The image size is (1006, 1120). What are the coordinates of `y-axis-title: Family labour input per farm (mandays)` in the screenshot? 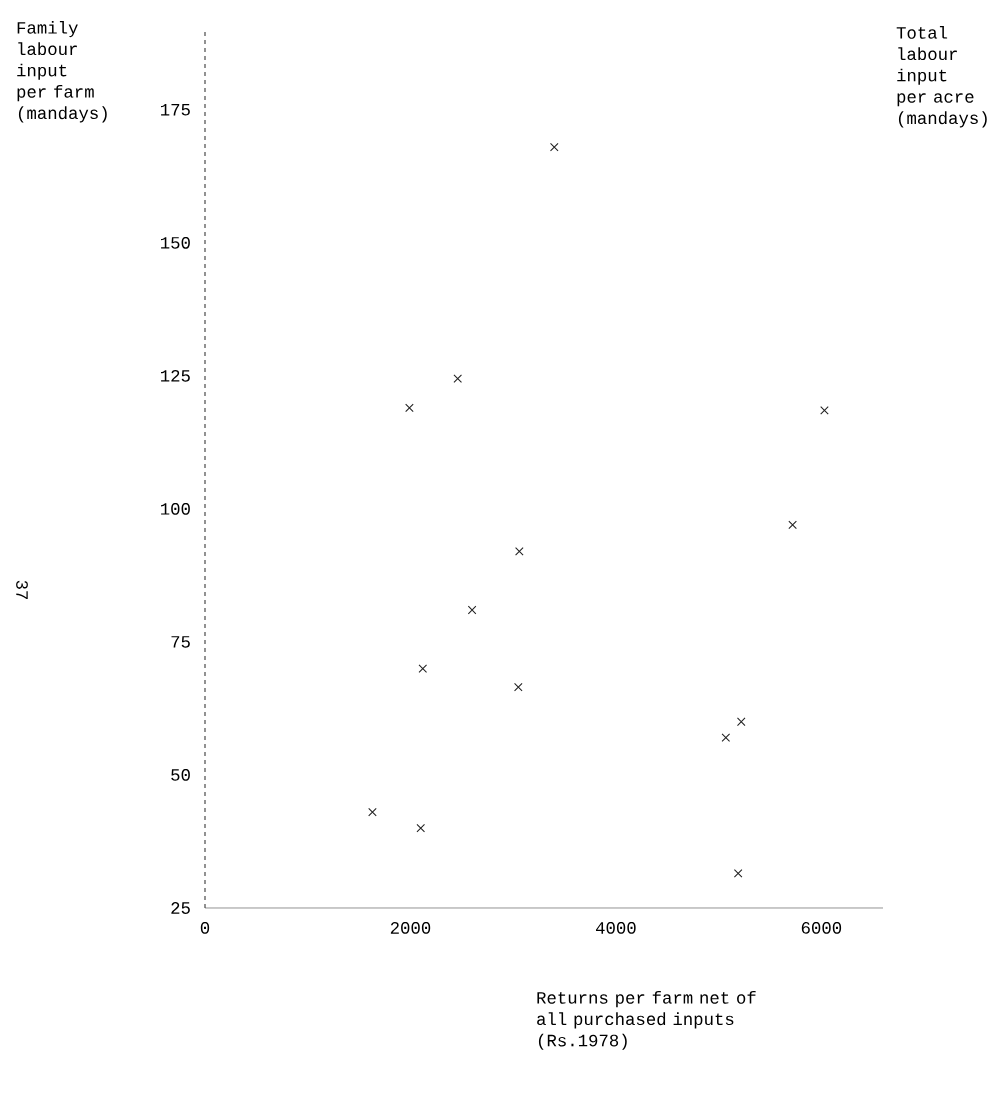 It's located at (62, 72).